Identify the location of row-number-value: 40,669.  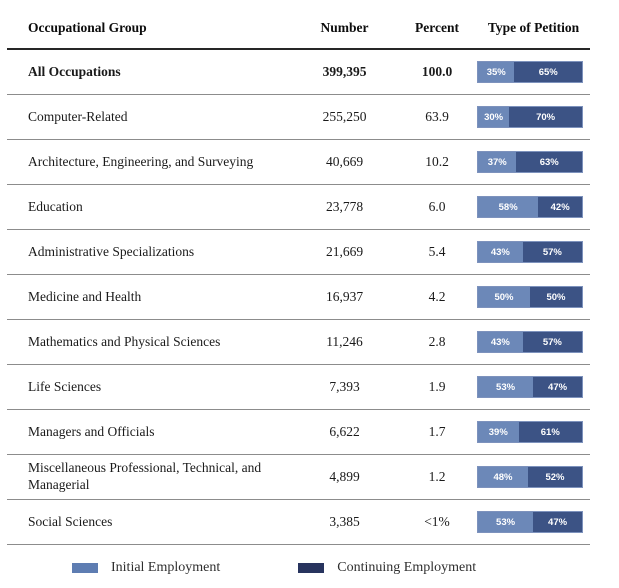
(344, 161).